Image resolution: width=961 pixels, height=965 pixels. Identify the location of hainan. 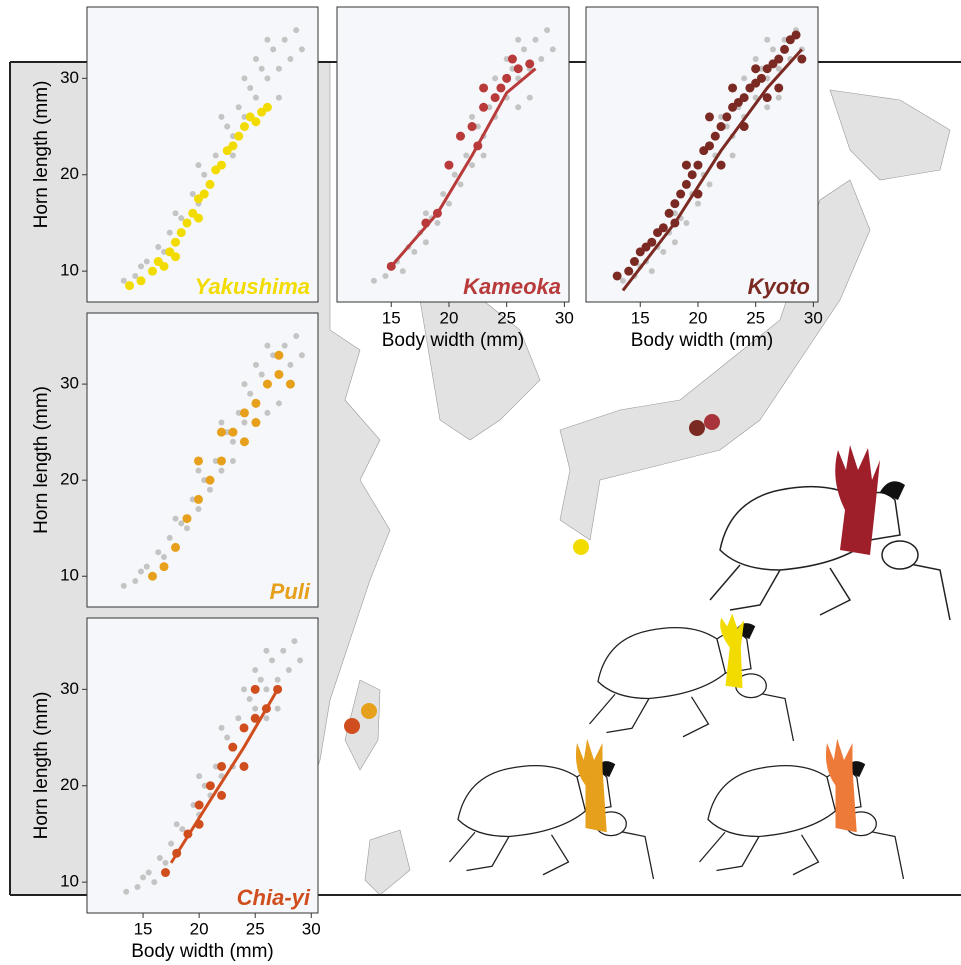
(387, 862).